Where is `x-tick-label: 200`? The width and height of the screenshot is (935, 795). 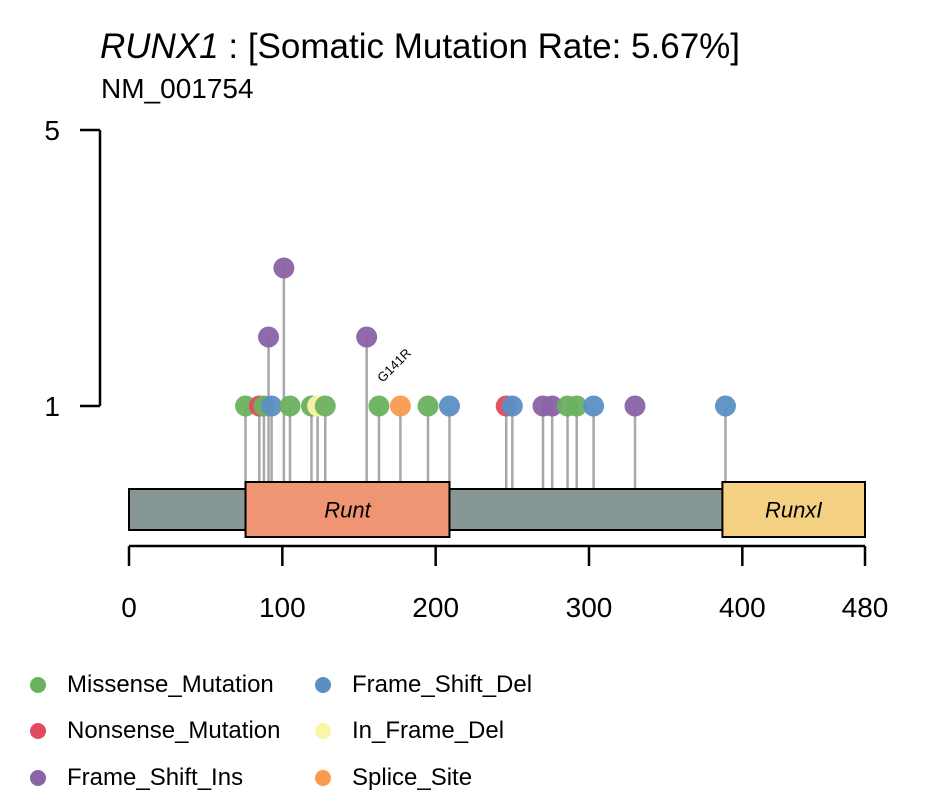 x-tick-label: 200 is located at coordinates (435, 607).